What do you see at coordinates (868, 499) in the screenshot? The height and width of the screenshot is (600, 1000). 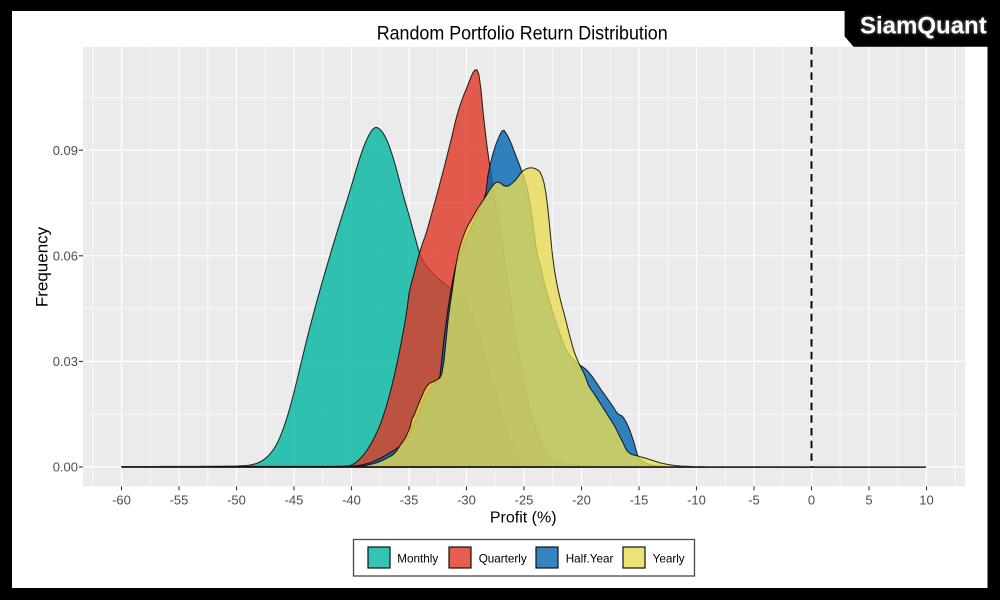 I see `svg-text: 5` at bounding box center [868, 499].